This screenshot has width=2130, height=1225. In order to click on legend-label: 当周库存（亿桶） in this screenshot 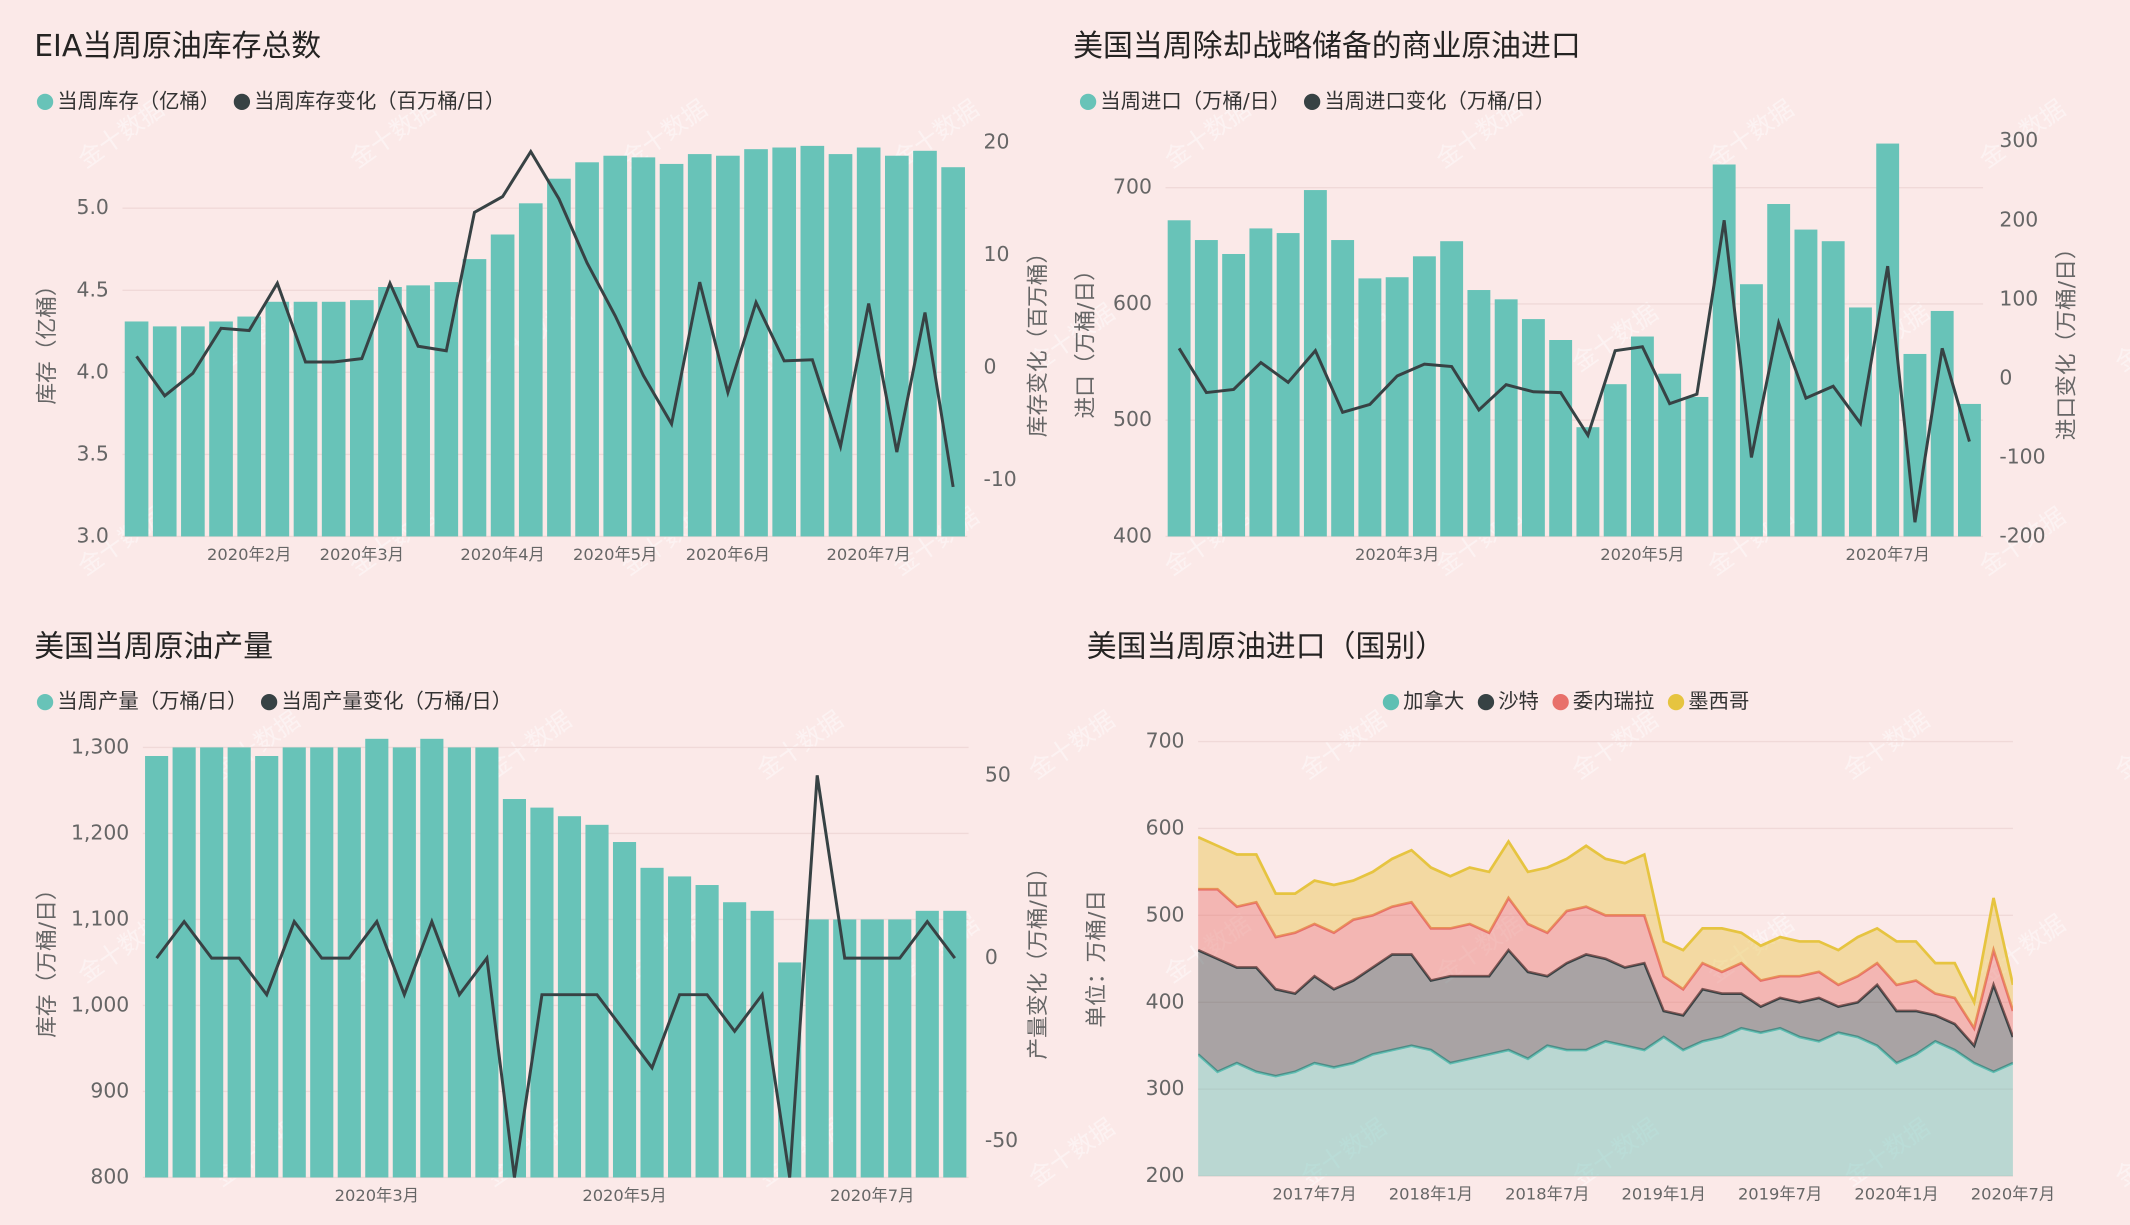, I will do `click(138, 101)`.